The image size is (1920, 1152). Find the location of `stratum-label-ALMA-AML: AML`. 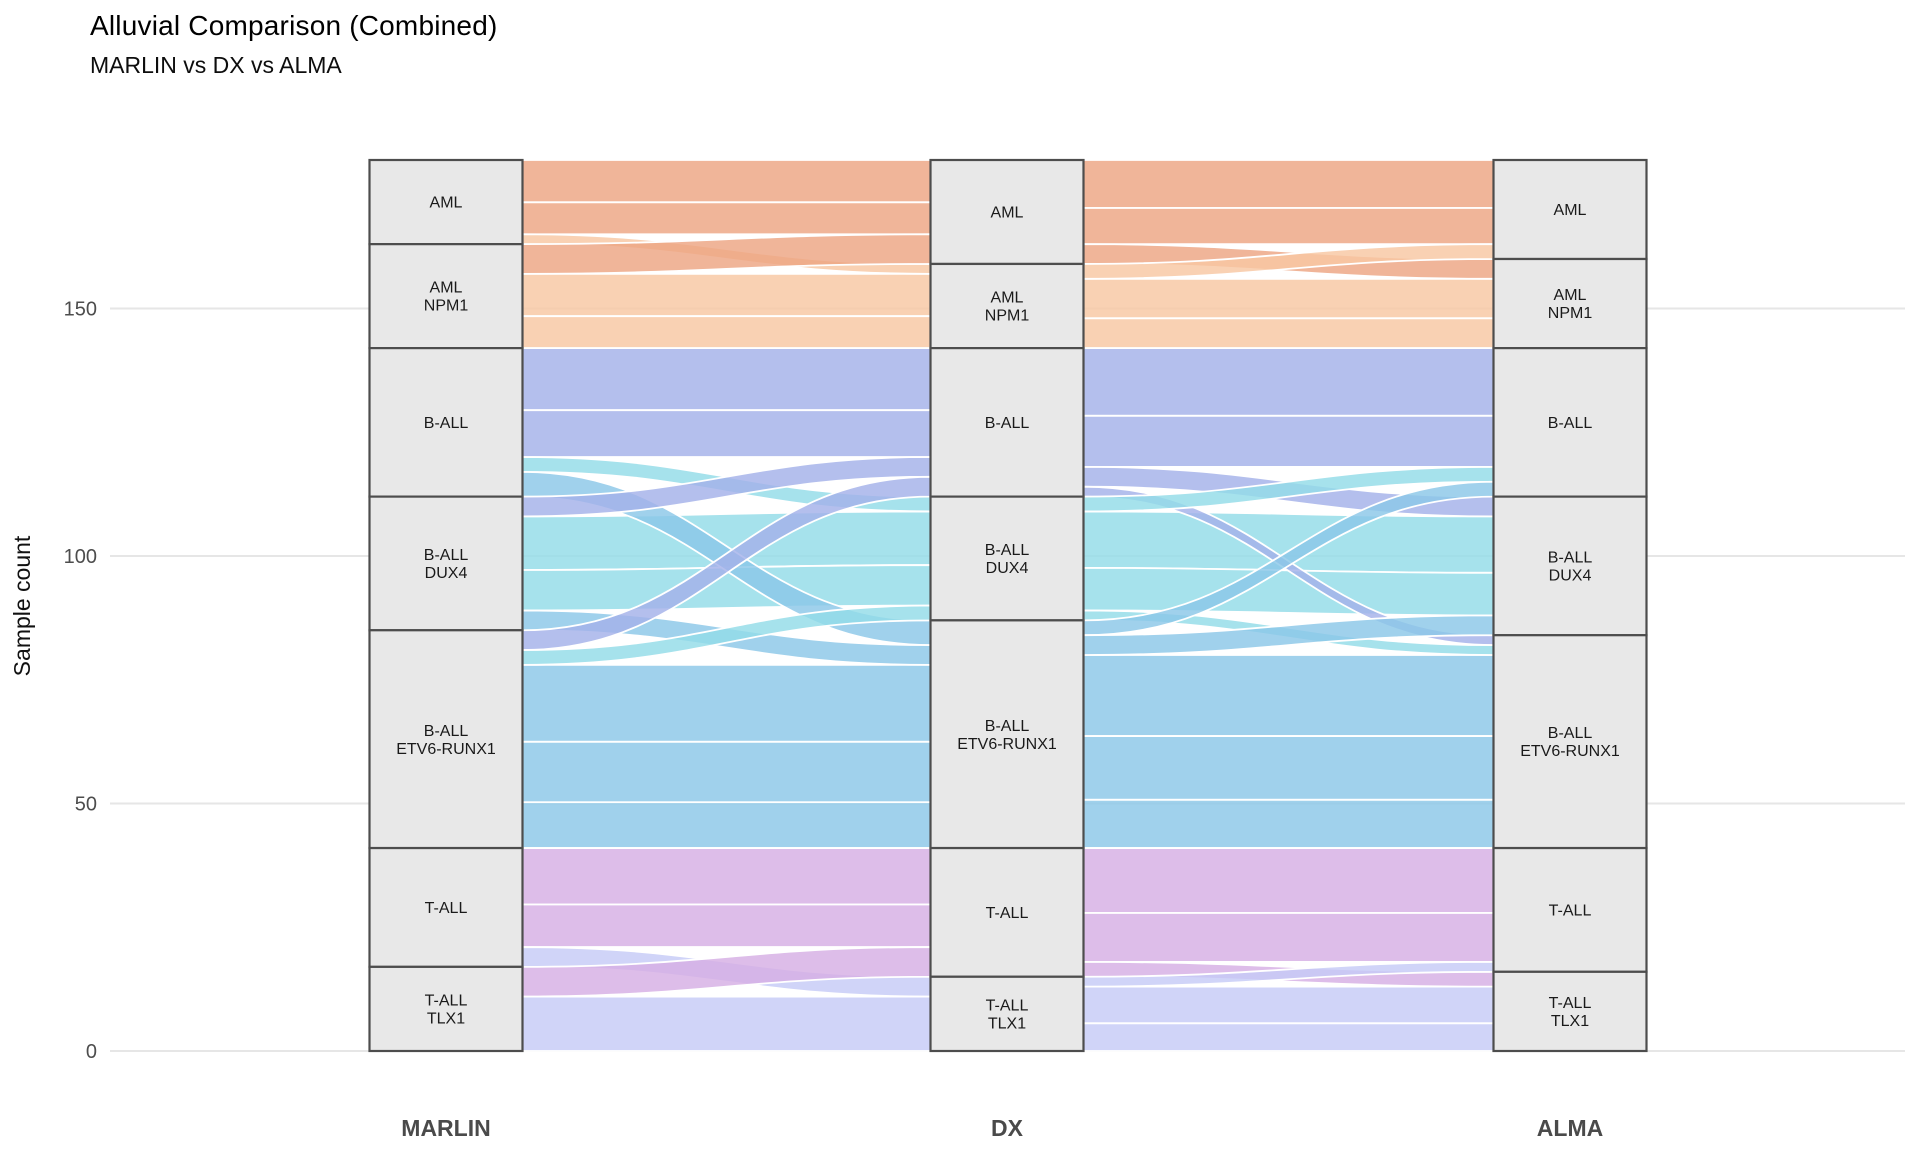

stratum-label-ALMA-AML: AML is located at coordinates (1570, 210).